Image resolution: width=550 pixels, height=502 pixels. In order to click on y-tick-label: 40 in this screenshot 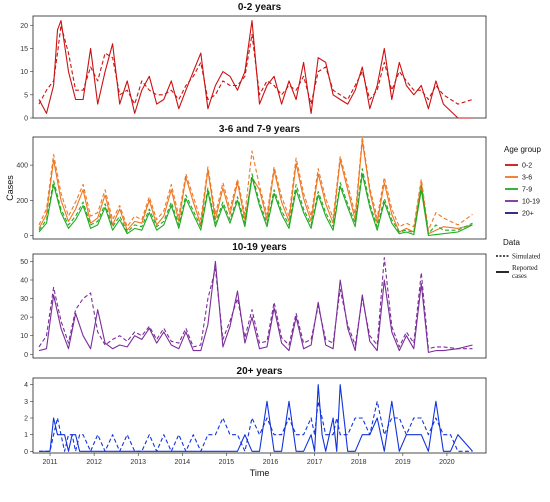, I will do `click(24, 281)`.